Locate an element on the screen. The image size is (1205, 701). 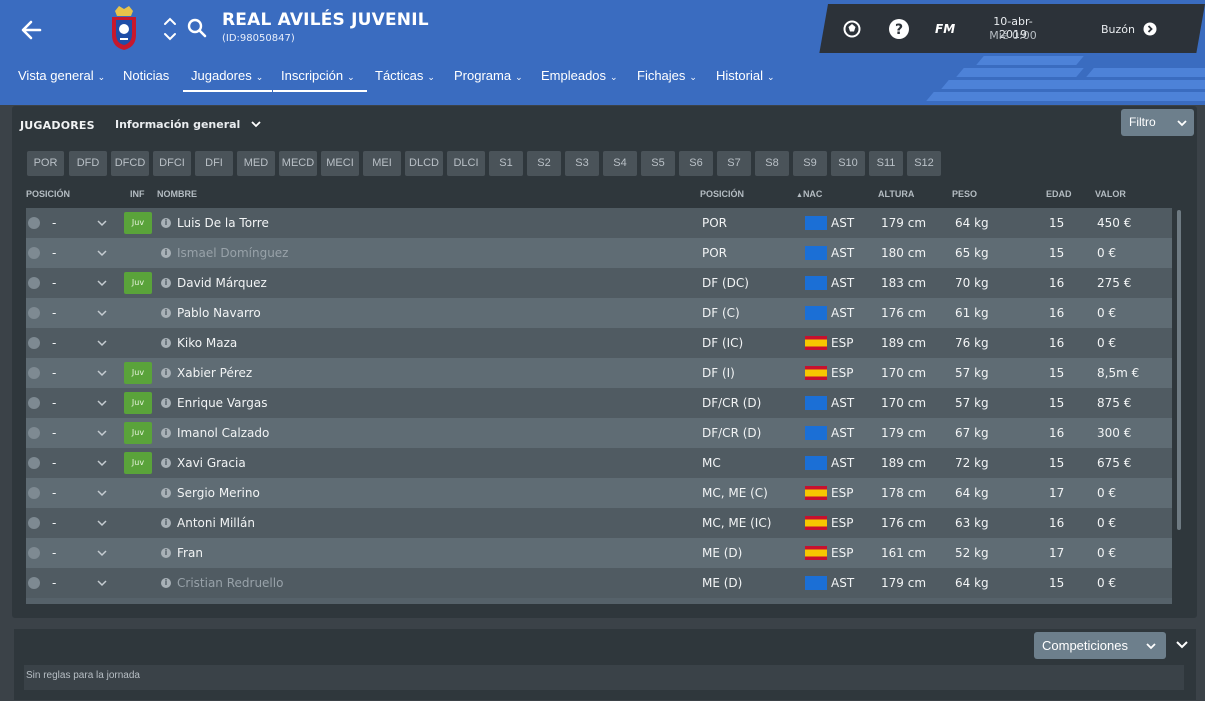
view-selector: Información general is located at coordinates (188, 124).